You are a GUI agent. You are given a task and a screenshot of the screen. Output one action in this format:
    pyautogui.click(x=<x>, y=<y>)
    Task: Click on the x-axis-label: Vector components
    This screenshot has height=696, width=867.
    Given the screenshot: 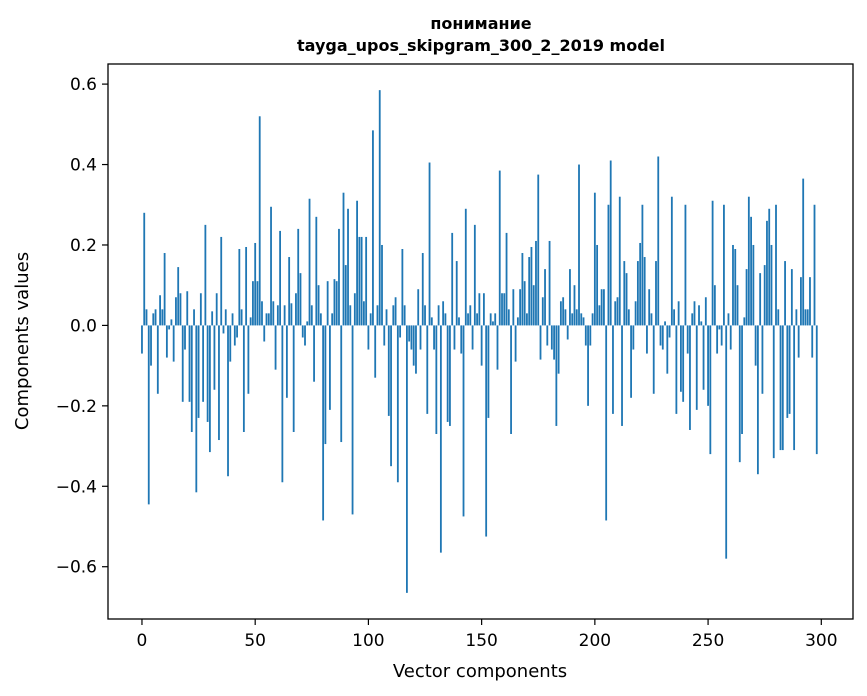 What is the action you would take?
    pyautogui.click(x=480, y=671)
    